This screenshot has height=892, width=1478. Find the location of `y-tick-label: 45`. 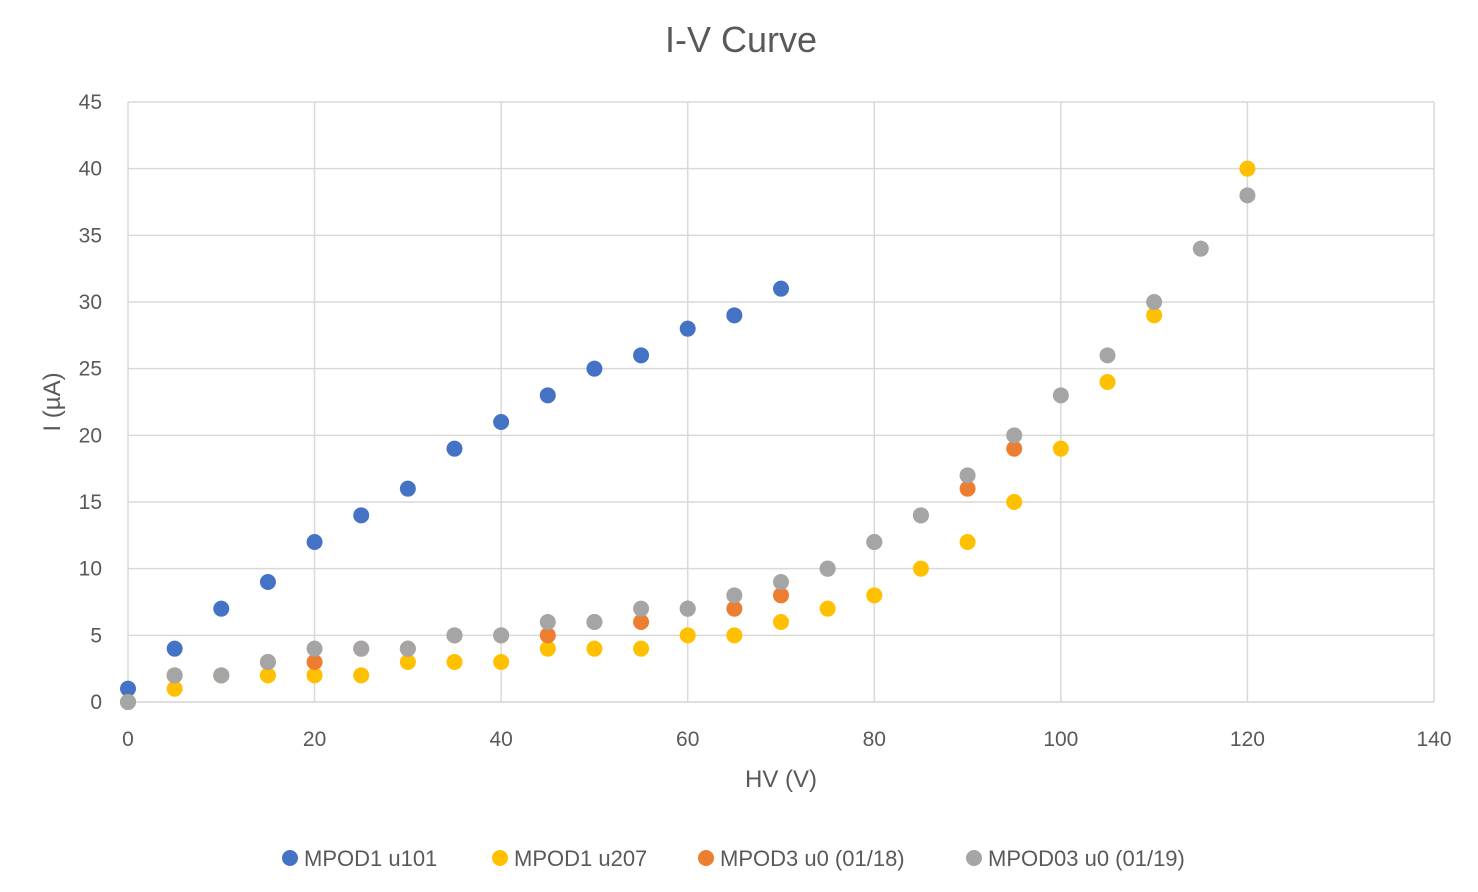

y-tick-label: 45 is located at coordinates (90, 102).